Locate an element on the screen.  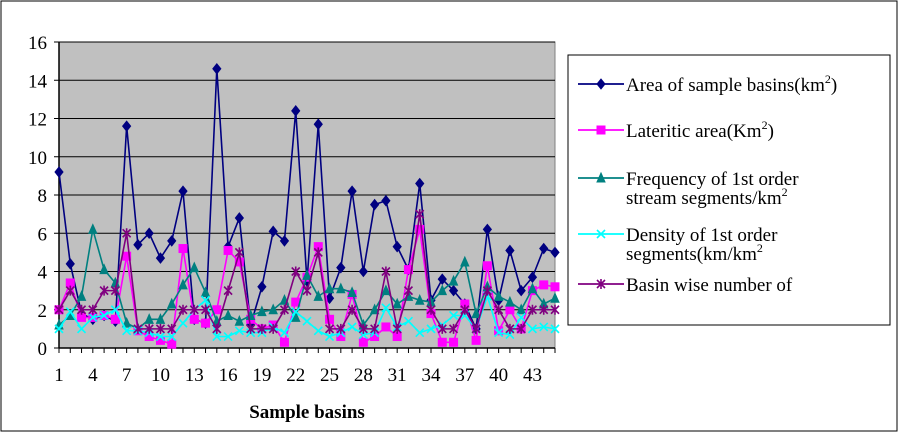
x-tick-label: 7 is located at coordinates (127, 375).